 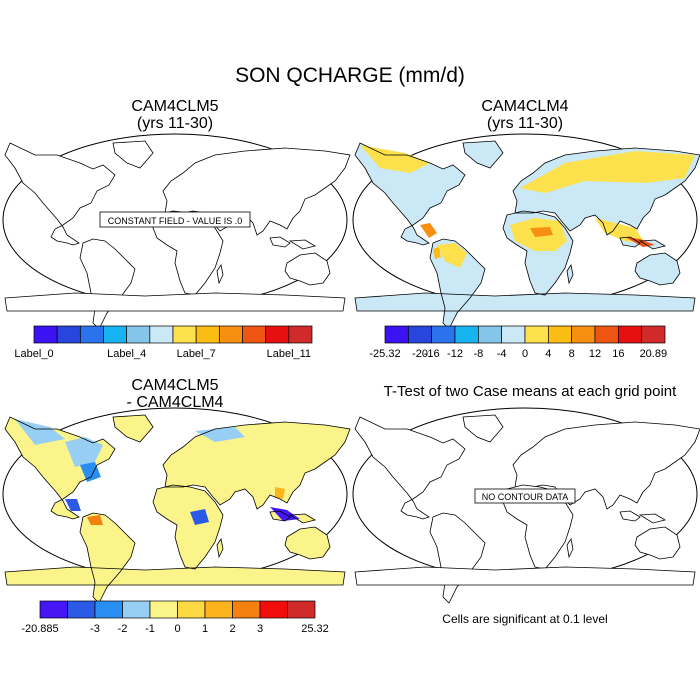 What do you see at coordinates (175, 106) in the screenshot?
I see `panel1-title-line1: CAM4CLM5` at bounding box center [175, 106].